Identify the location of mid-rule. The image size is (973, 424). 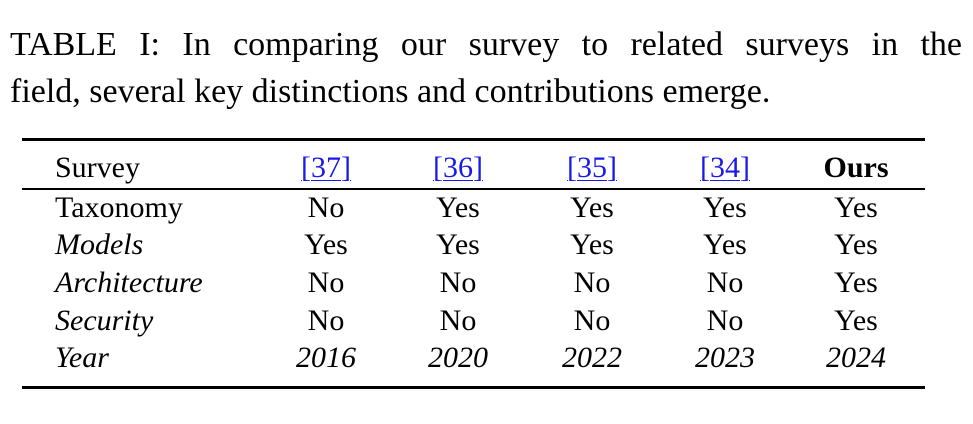
(473, 189).